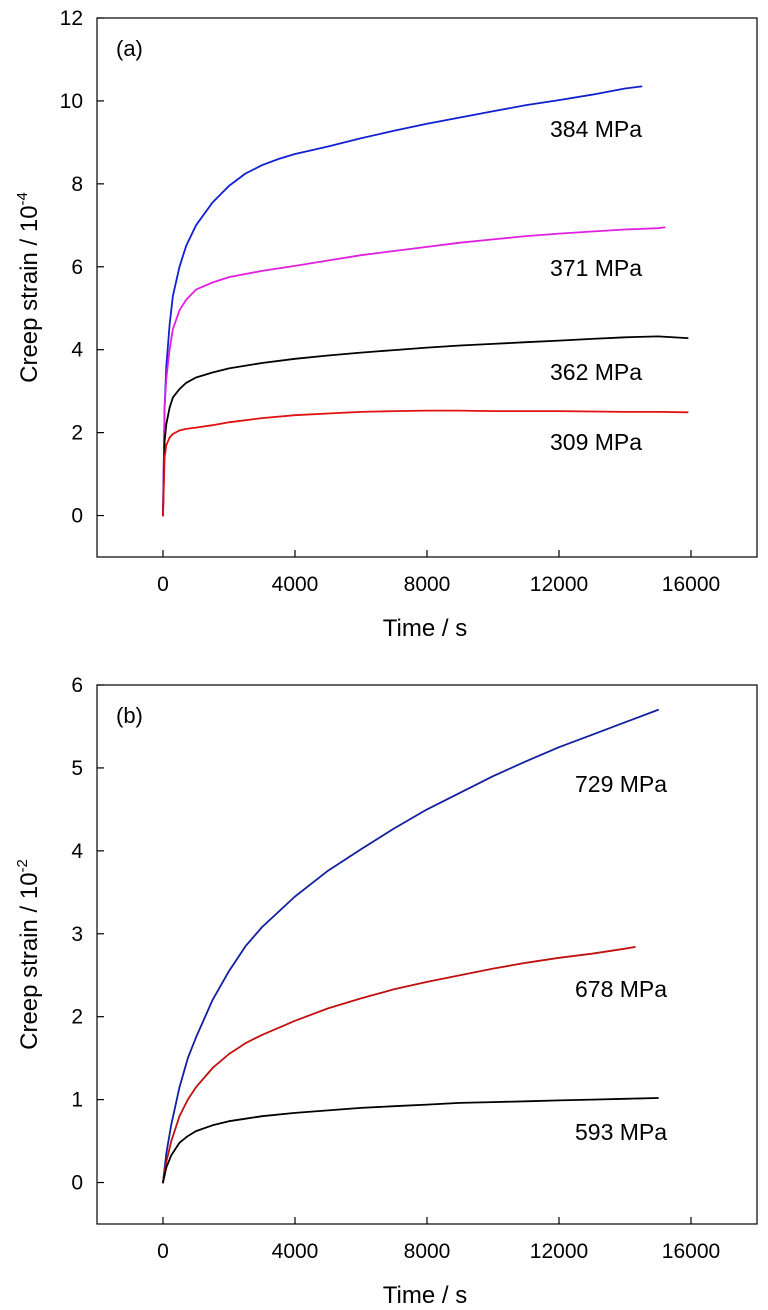  I want to click on series-line-371-mpa, so click(414, 371).